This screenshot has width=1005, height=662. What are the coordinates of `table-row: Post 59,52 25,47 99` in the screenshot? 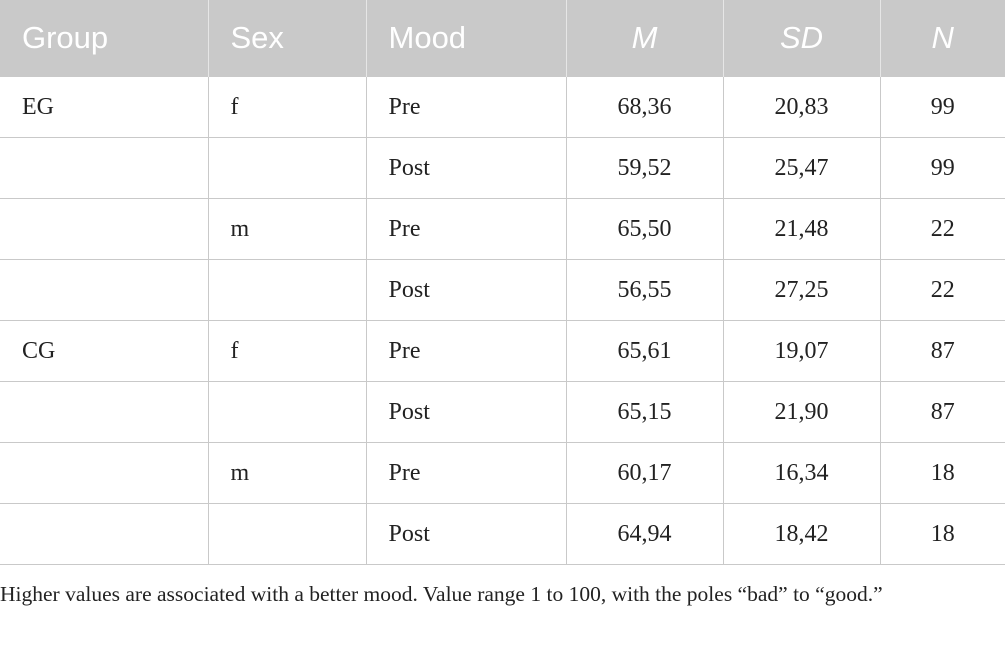 It's located at (502, 168).